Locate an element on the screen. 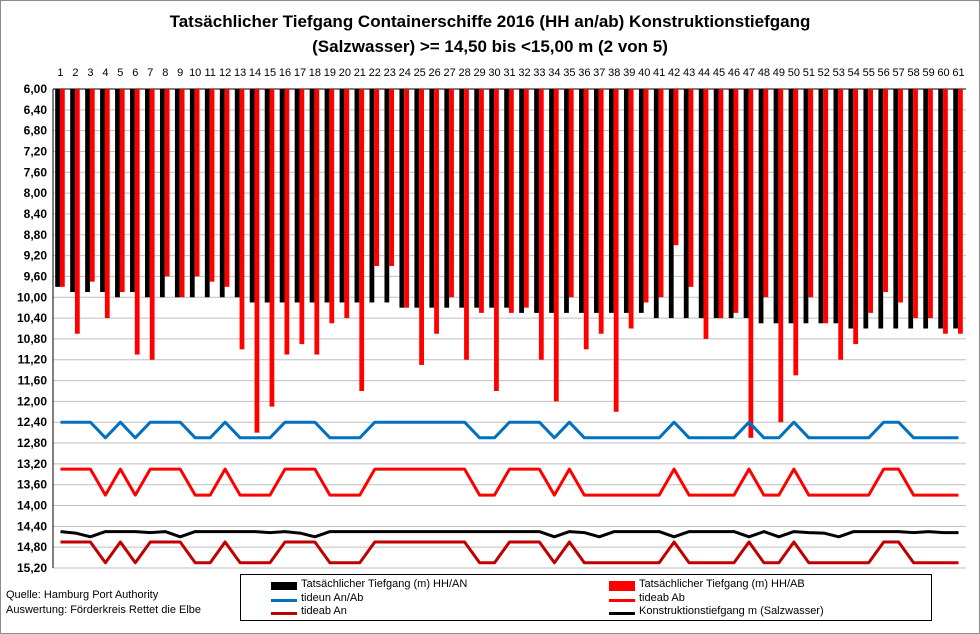 This screenshot has width=980, height=634. y-tick-label: 12,00 is located at coordinates (32, 401).